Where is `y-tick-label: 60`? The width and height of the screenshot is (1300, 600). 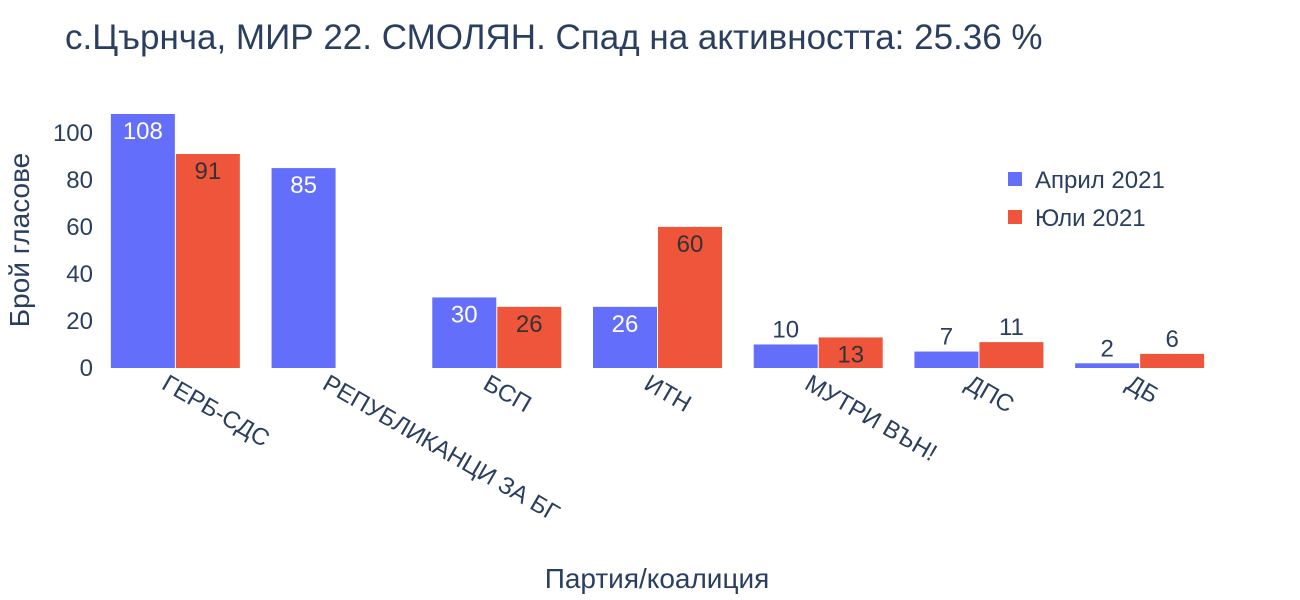
y-tick-label: 60 is located at coordinates (79, 227).